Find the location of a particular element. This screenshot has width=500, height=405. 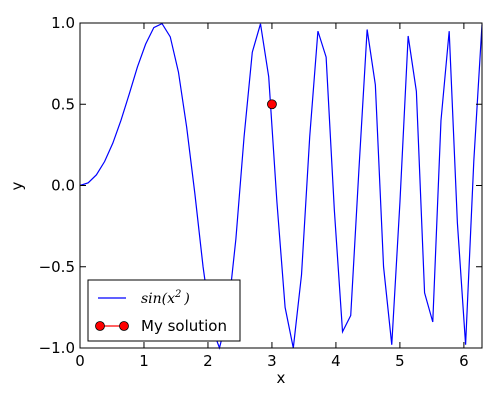

legend-label-sin-close: ) is located at coordinates (186, 299).